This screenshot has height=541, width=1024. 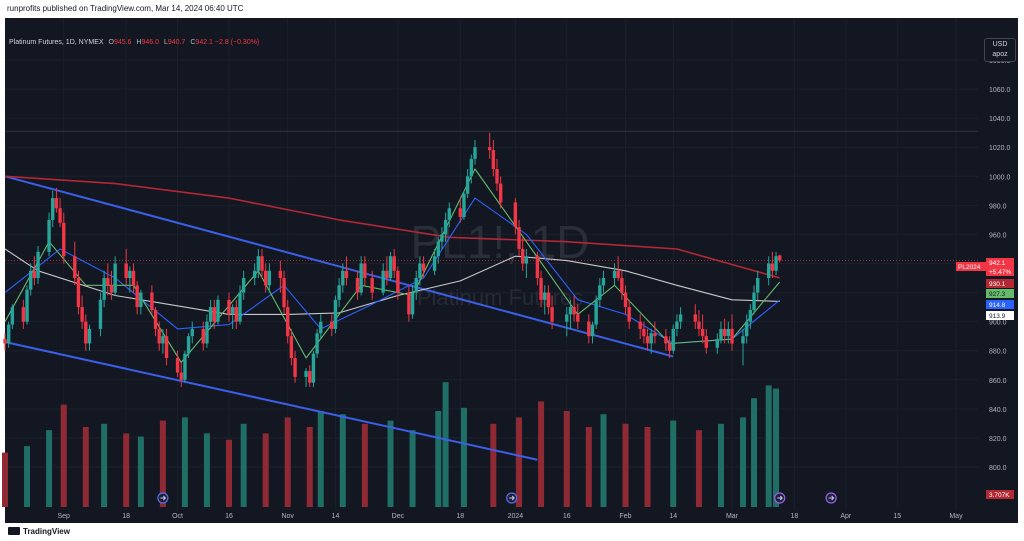 I want to click on y-tick-label: 900.0, so click(x=998, y=323).